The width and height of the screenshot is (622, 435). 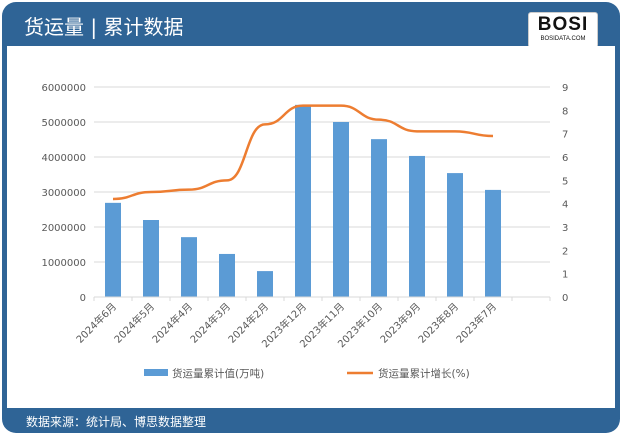 I want to click on right-tick-label: 3, so click(x=565, y=228).